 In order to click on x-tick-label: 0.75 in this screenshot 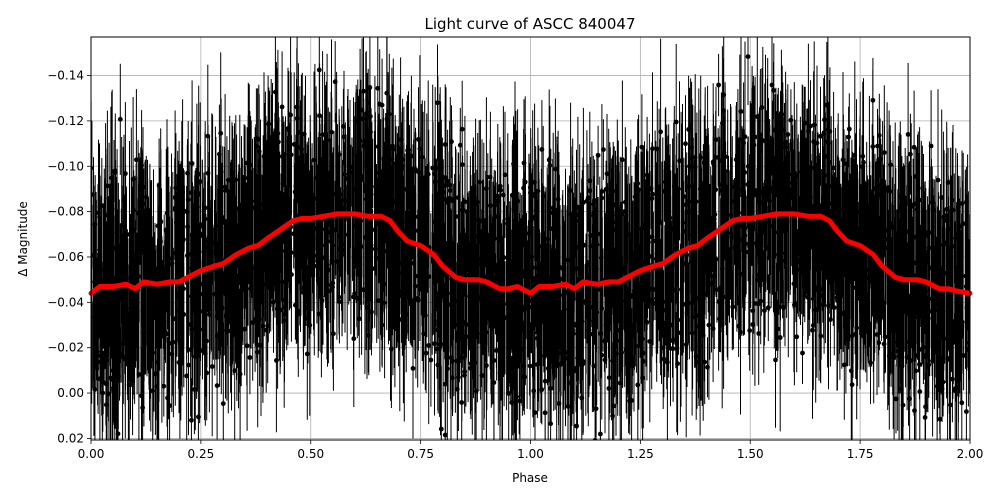, I will do `click(420, 454)`.